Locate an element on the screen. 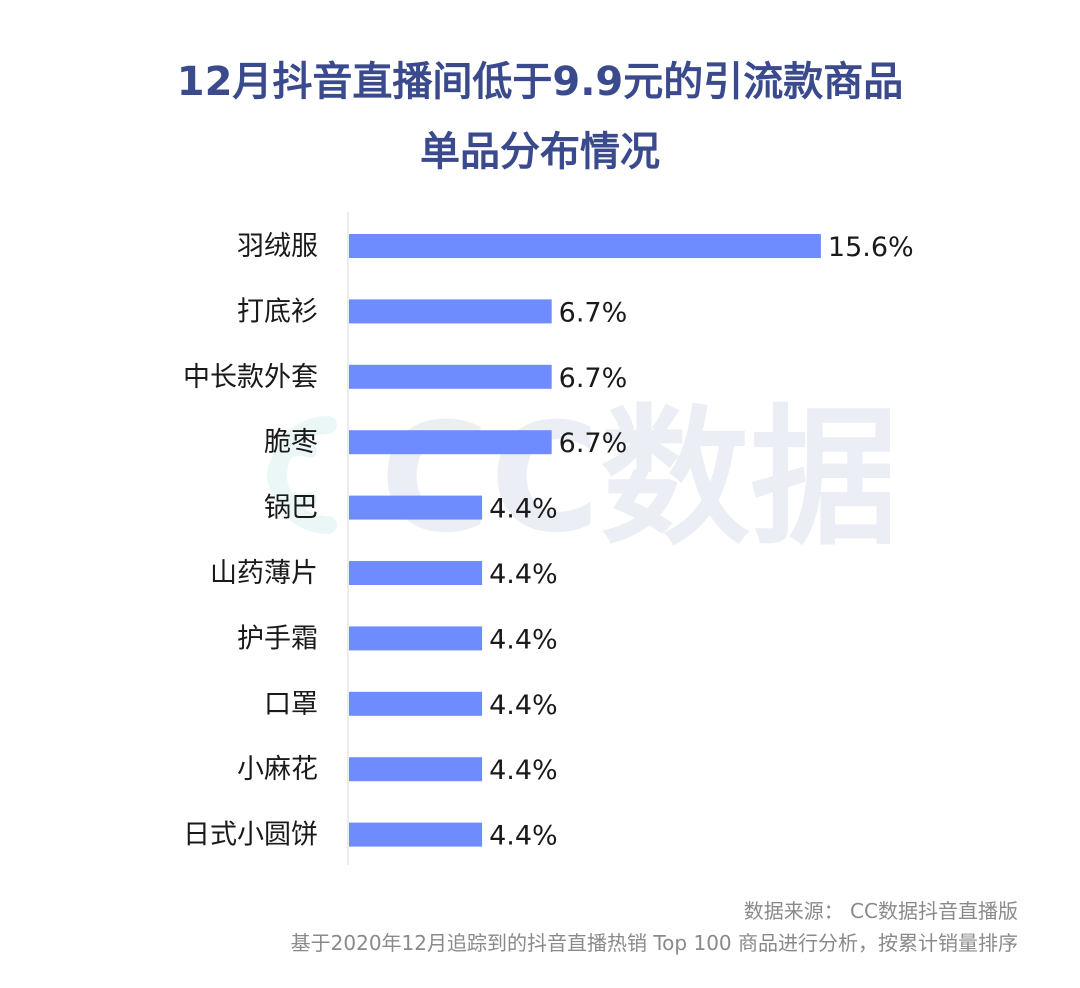 The image size is (1080, 988). source-line-1: 数据来源： CC数据抖音直播版 is located at coordinates (880, 911).